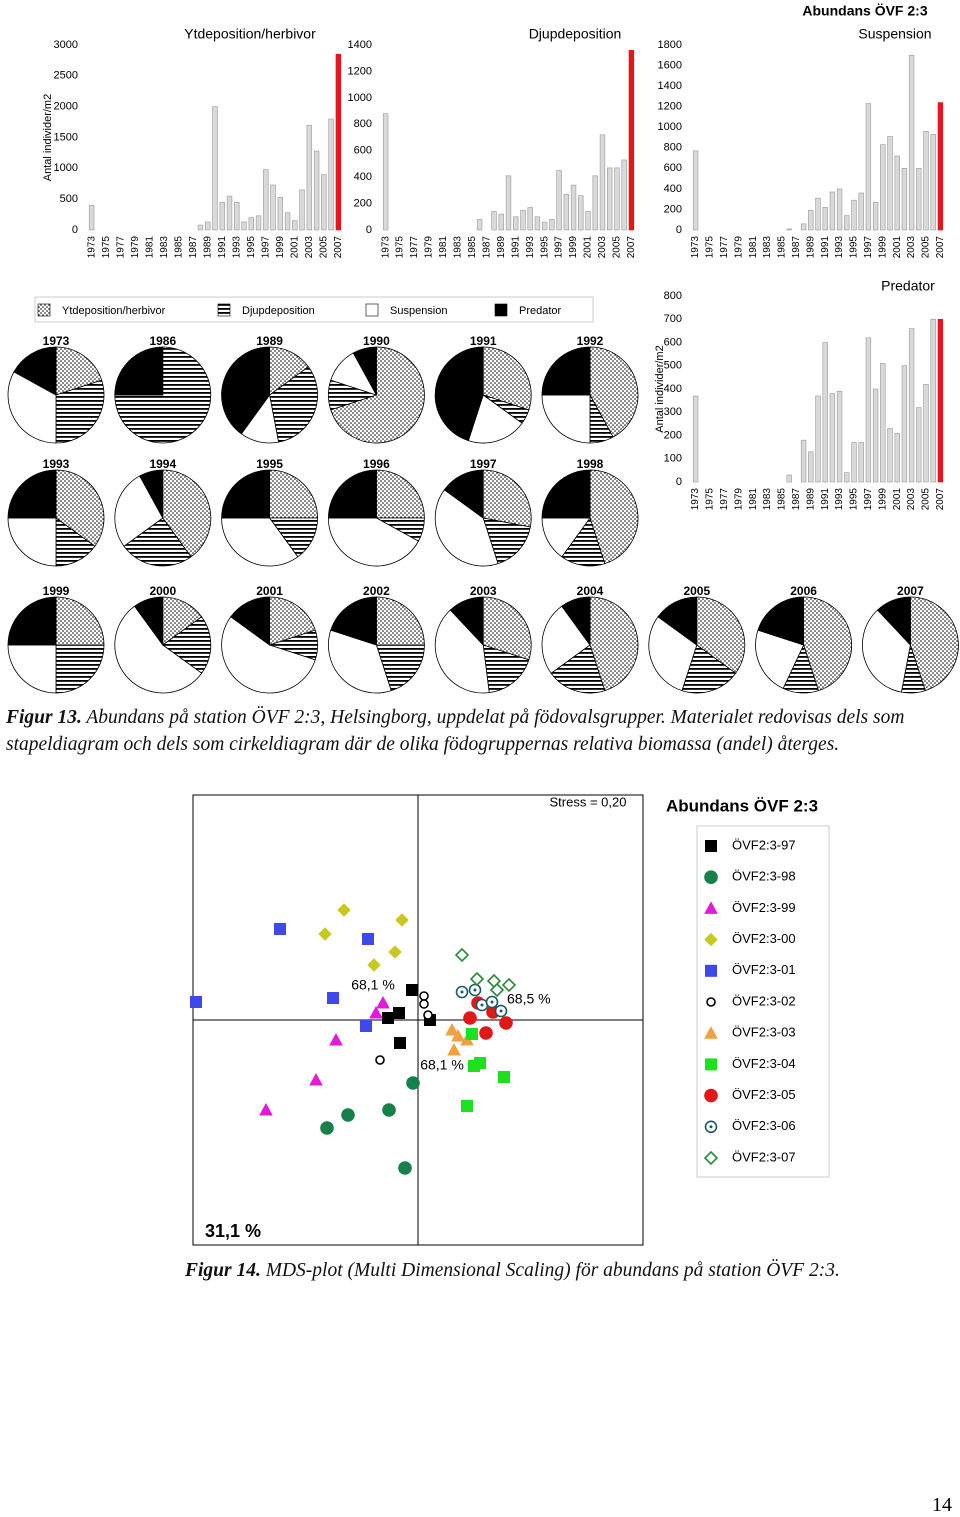 This screenshot has width=960, height=1517. What do you see at coordinates (590, 464) in the screenshot?
I see `pie-title: 1998` at bounding box center [590, 464].